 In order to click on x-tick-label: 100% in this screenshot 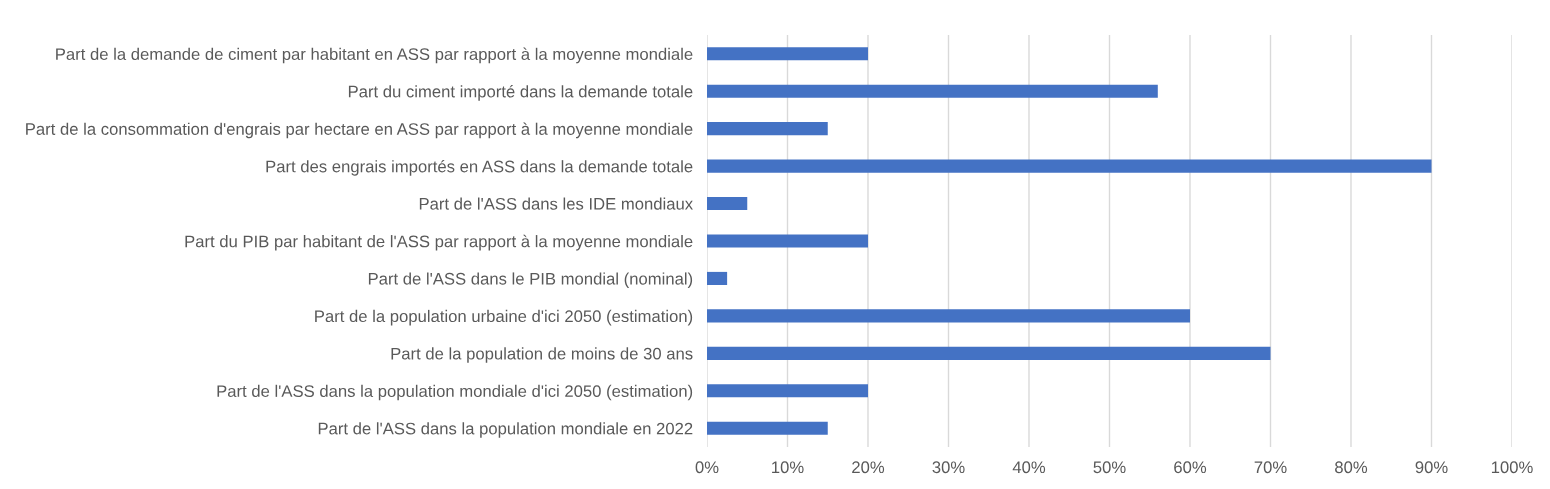, I will do `click(1512, 467)`.